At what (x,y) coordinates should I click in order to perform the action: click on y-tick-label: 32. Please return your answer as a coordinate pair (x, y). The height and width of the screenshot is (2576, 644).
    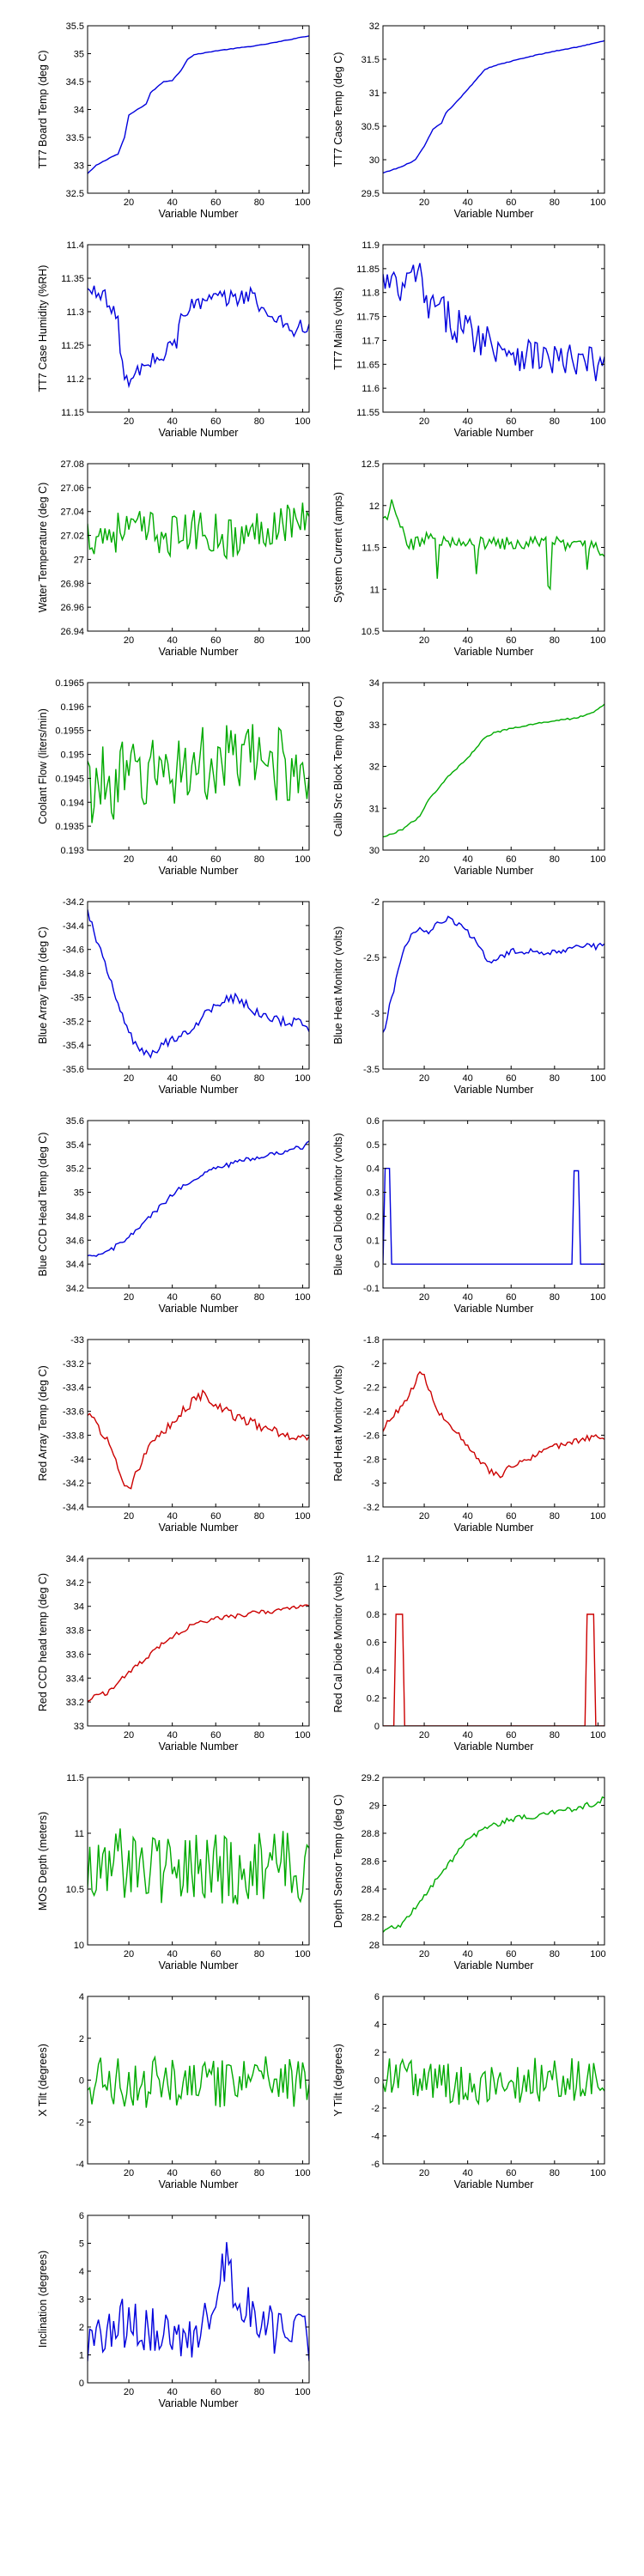
    Looking at the image, I should click on (375, 27).